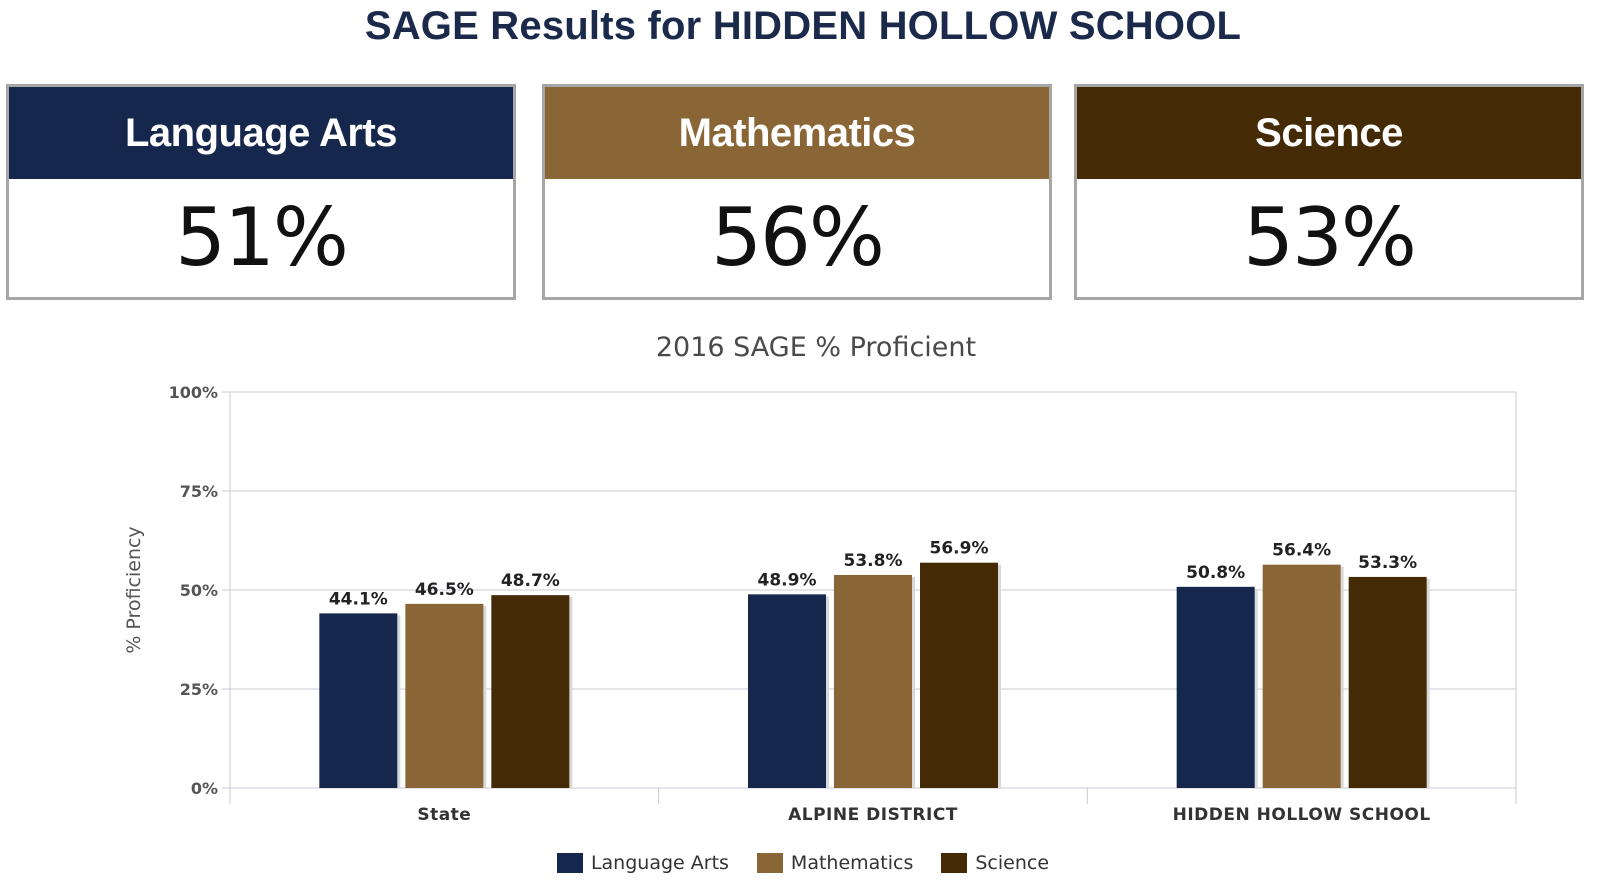 The height and width of the screenshot is (880, 1606). Describe the element at coordinates (1215, 573) in the screenshot. I see `data-label: 50.8%` at that location.